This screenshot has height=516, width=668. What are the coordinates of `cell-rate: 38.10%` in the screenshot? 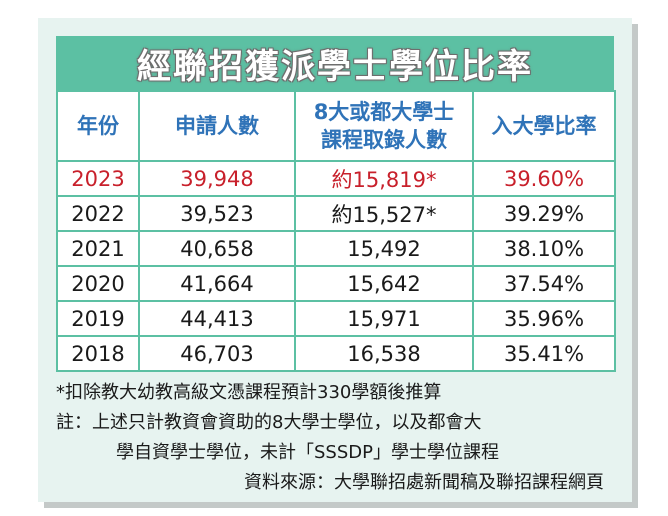 It's located at (544, 248).